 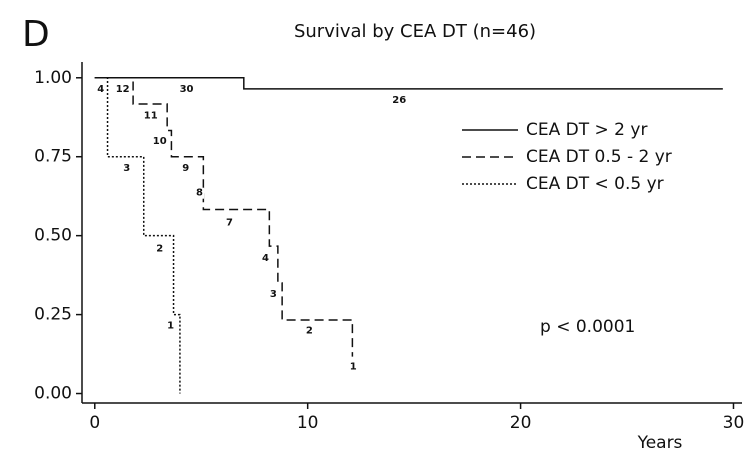 I want to click on y-tick-label: 0.75, so click(x=53, y=157).